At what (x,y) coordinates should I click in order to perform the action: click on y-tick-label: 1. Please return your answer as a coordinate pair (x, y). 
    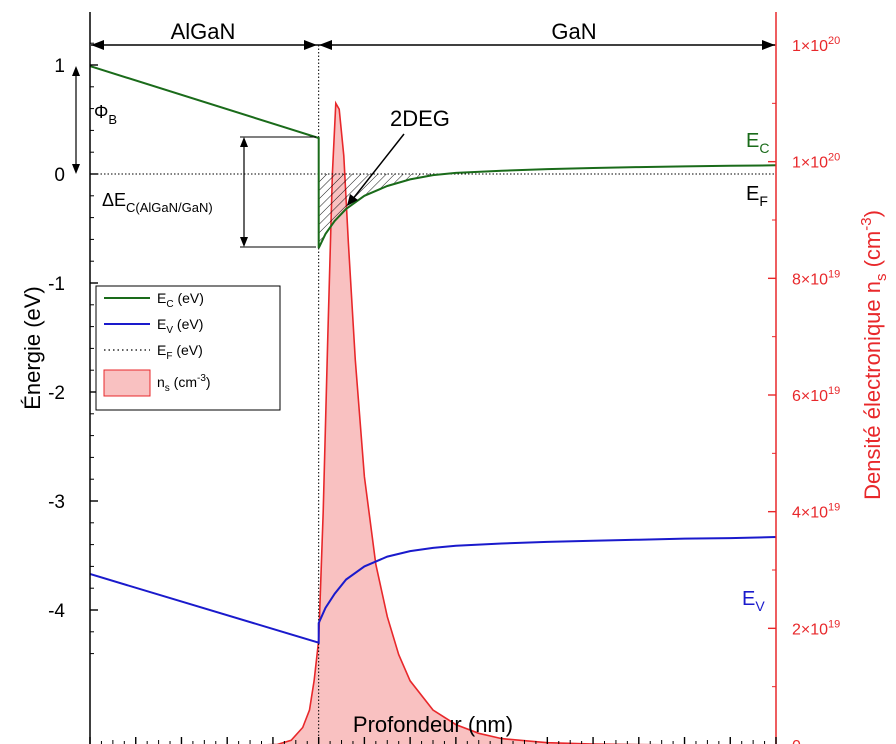
    Looking at the image, I should click on (59, 66).